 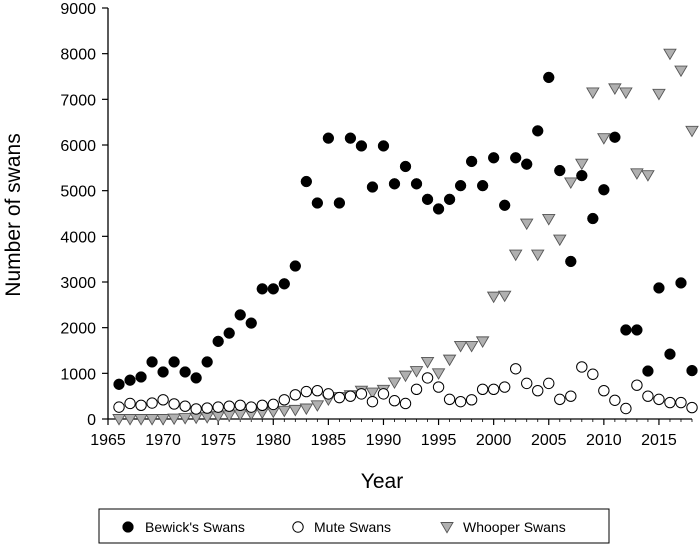 What do you see at coordinates (78, 9) in the screenshot?
I see `y-tick-label: 9000` at bounding box center [78, 9].